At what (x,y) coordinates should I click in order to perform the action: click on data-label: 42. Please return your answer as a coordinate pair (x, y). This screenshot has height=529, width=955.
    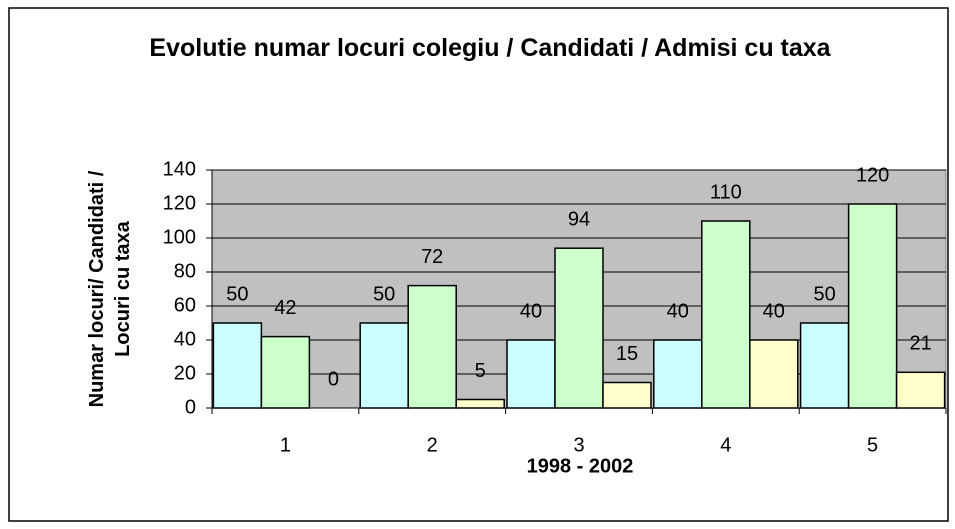
    Looking at the image, I should click on (285, 308).